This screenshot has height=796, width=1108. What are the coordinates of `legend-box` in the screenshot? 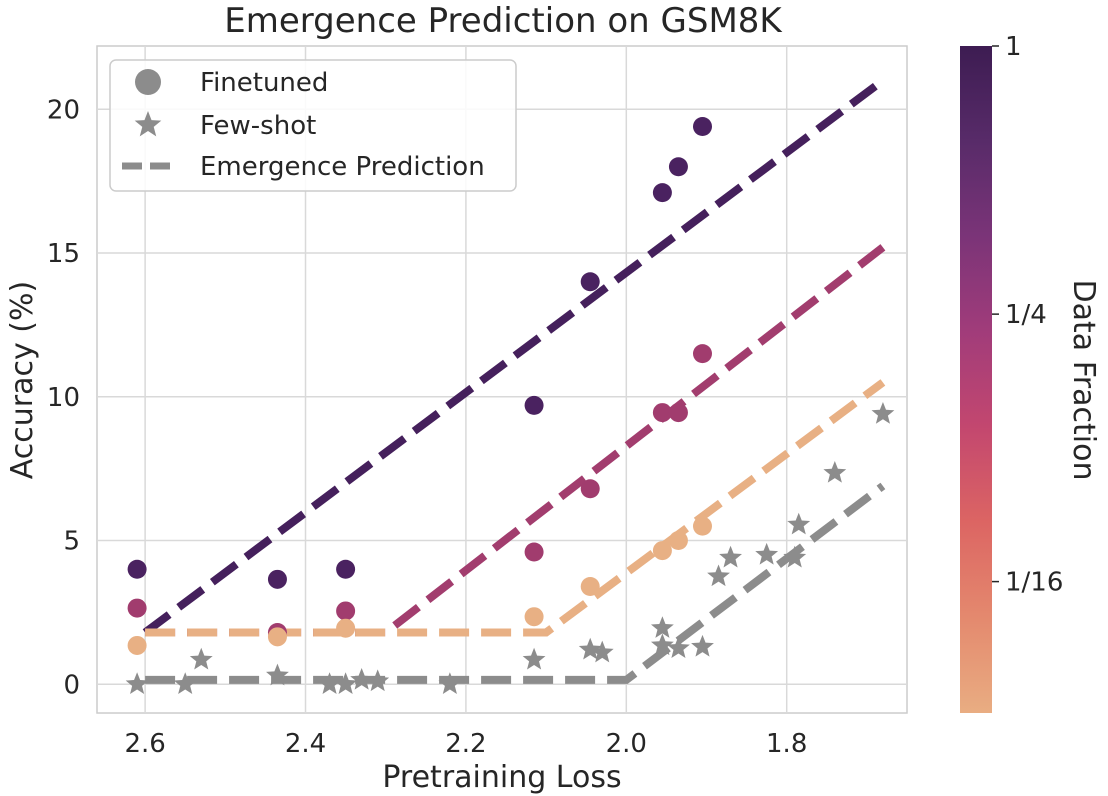 It's located at (313, 125).